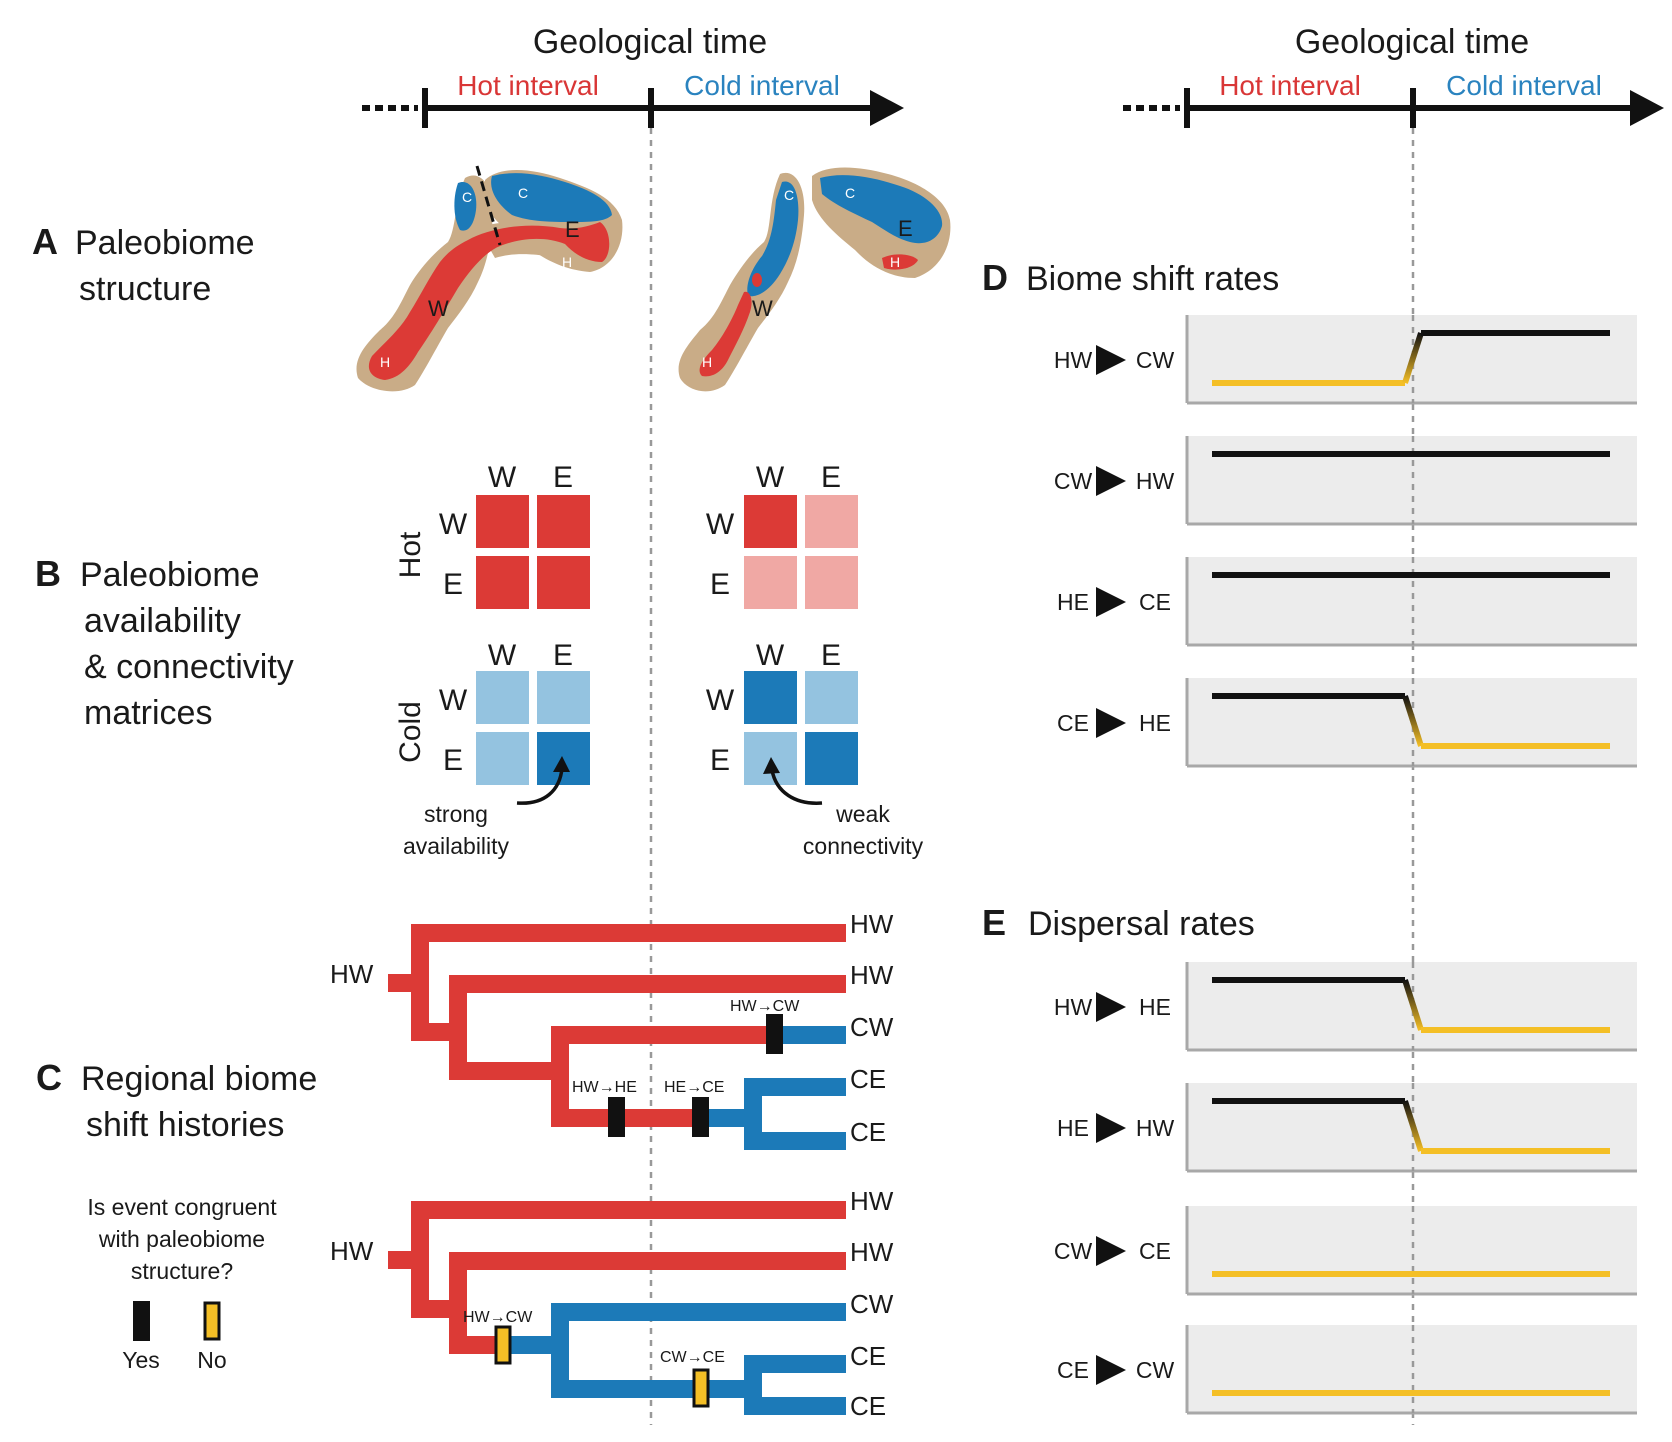 This screenshot has width=1672, height=1442. Describe the element at coordinates (145, 289) in the screenshot. I see `panel-a-line2: structure` at that location.